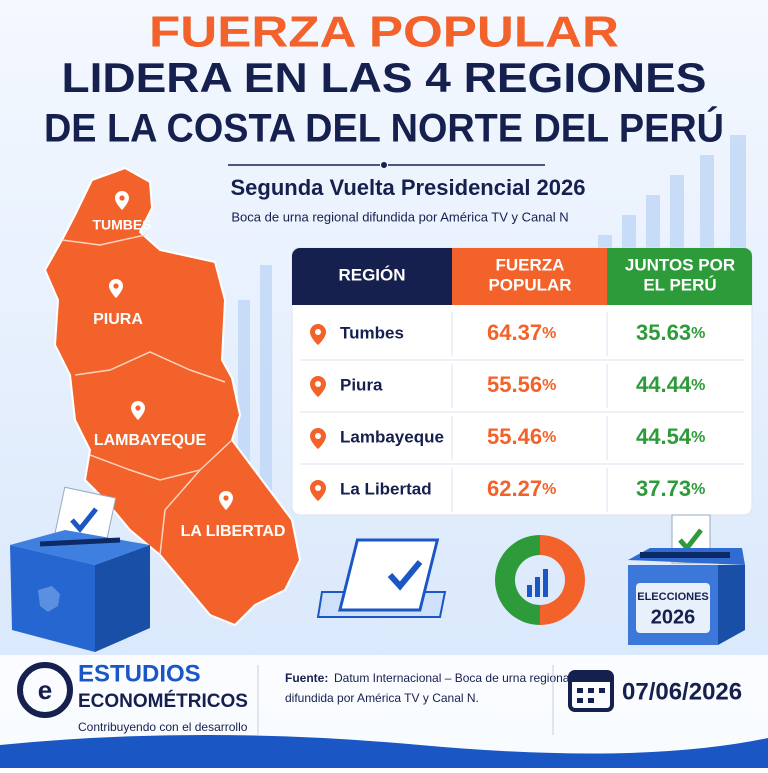  I want to click on logo, so click(45, 690).